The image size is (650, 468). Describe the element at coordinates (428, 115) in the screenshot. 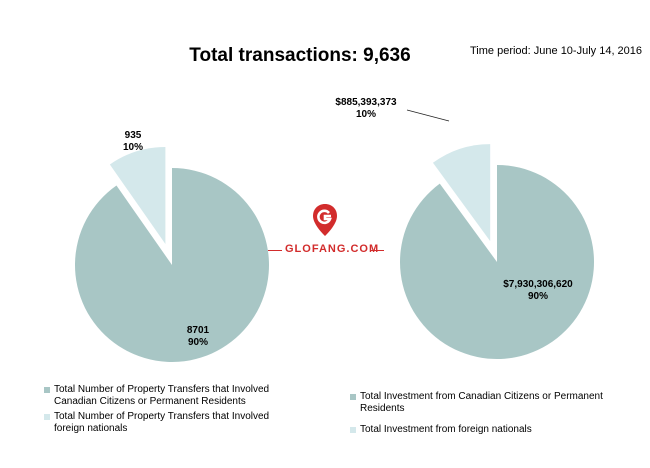

I see `leader-line` at that location.